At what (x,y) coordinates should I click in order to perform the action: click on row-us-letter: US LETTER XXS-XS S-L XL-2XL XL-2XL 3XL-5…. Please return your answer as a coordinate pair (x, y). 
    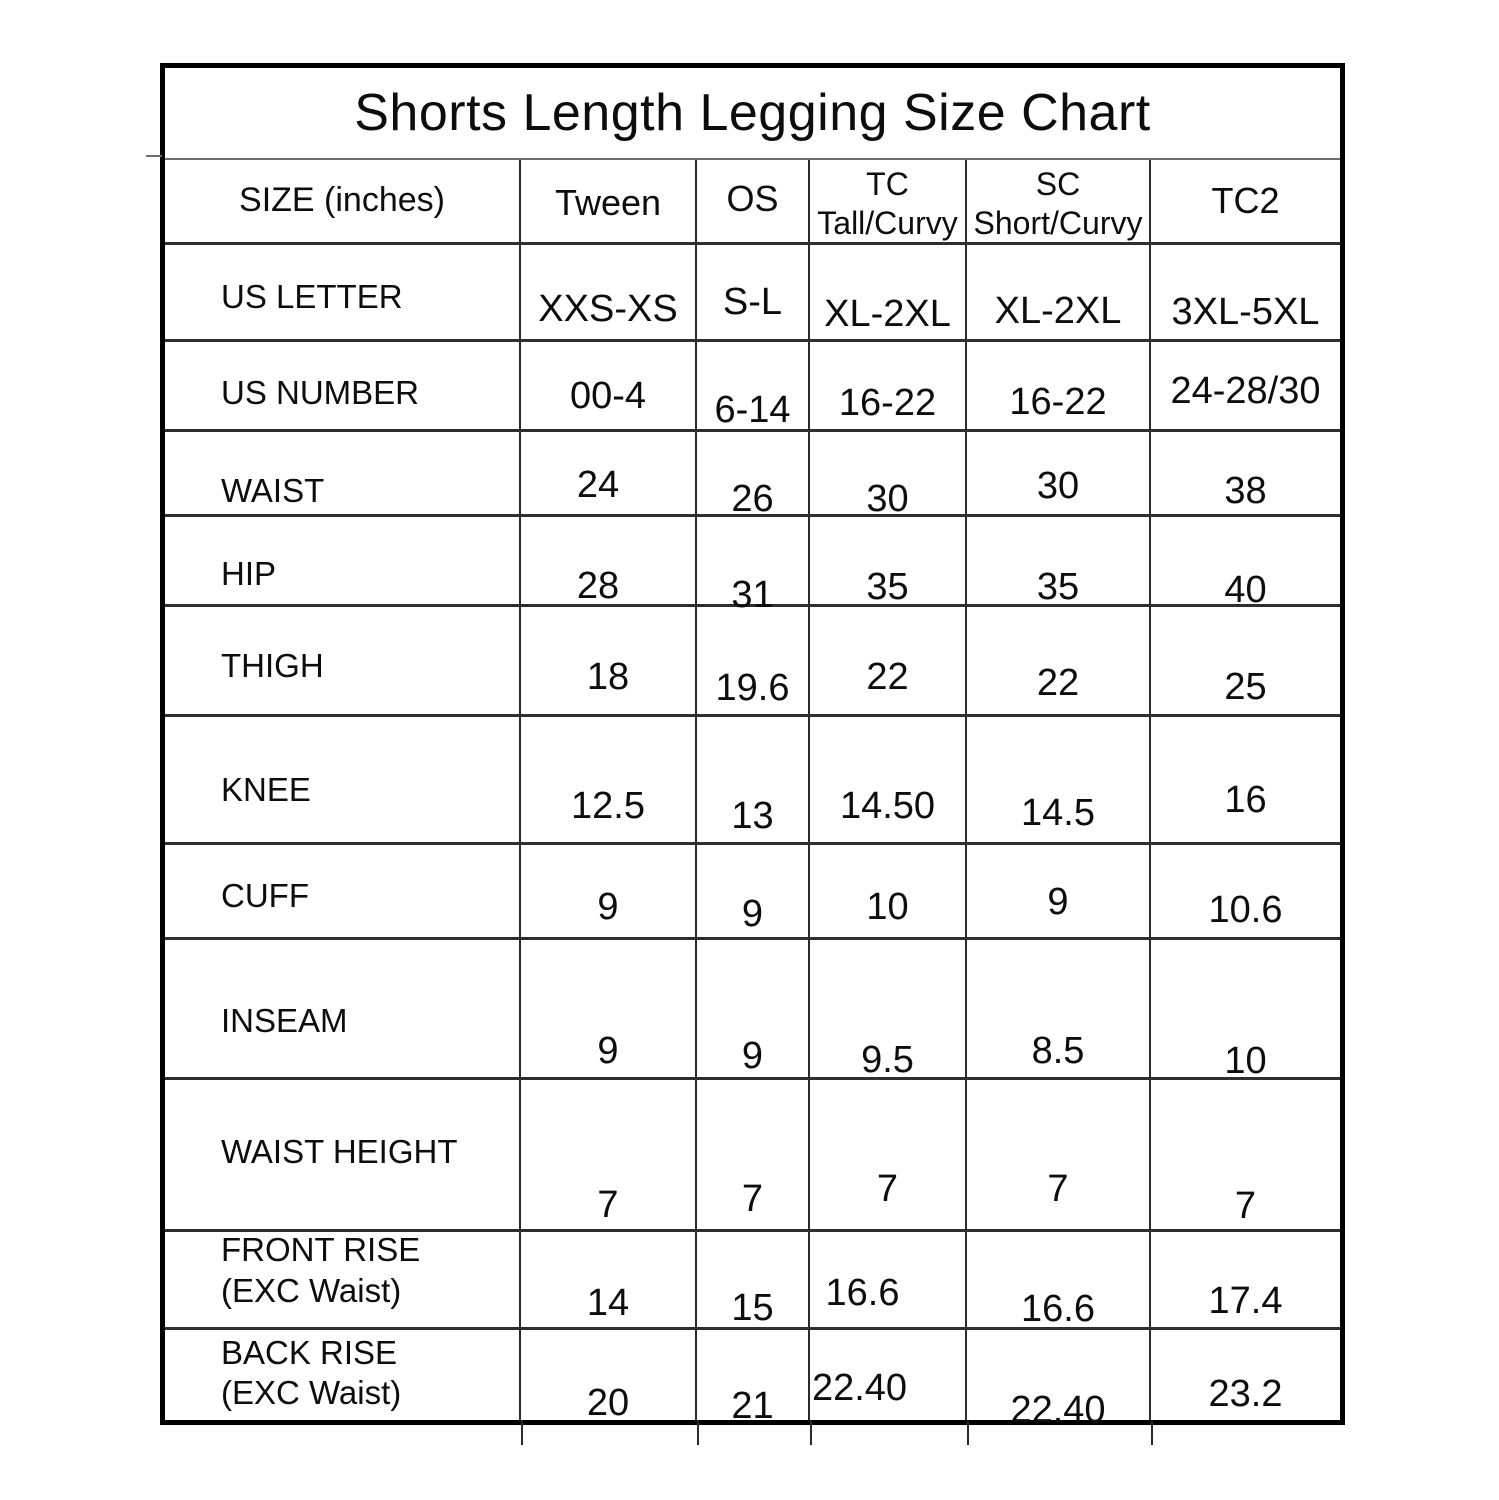
    Looking at the image, I should click on (752, 293).